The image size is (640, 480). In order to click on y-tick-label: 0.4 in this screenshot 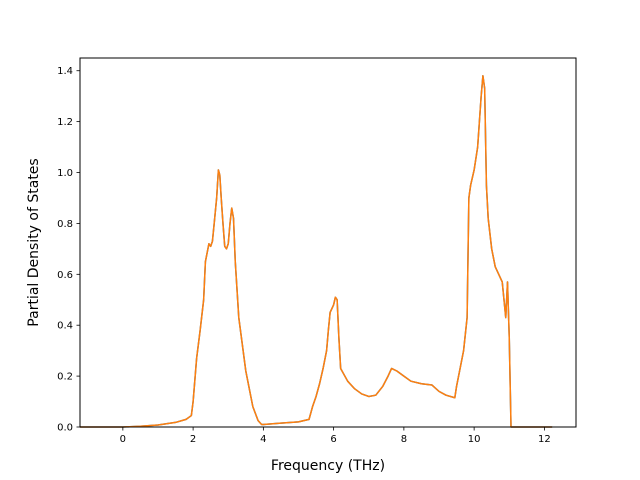, I will do `click(65, 326)`.